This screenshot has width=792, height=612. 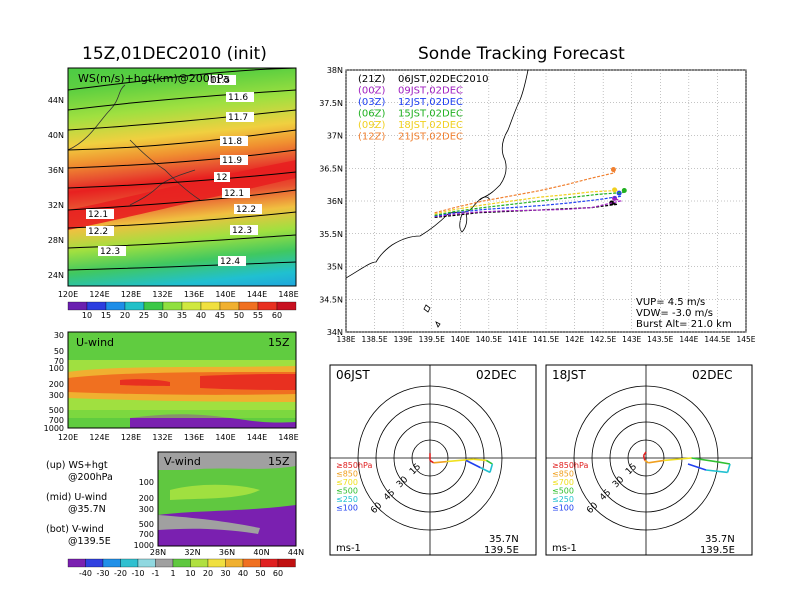 I want to click on note-up-detail: @200hPa, so click(x=90, y=477).